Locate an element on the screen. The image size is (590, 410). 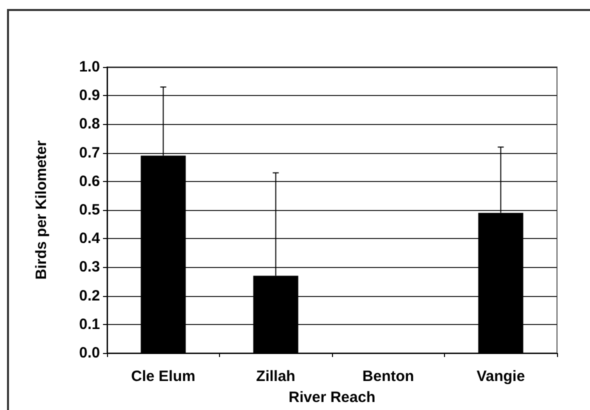
y-tick-label: 0.9 is located at coordinates (89, 95).